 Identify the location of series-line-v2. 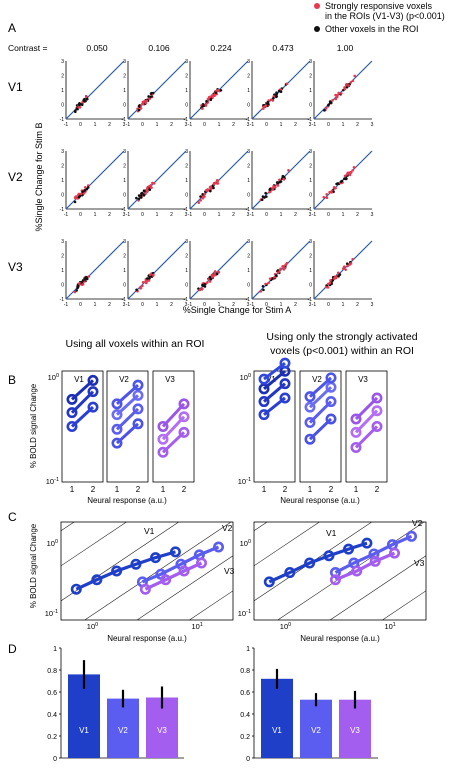
(373, 554).